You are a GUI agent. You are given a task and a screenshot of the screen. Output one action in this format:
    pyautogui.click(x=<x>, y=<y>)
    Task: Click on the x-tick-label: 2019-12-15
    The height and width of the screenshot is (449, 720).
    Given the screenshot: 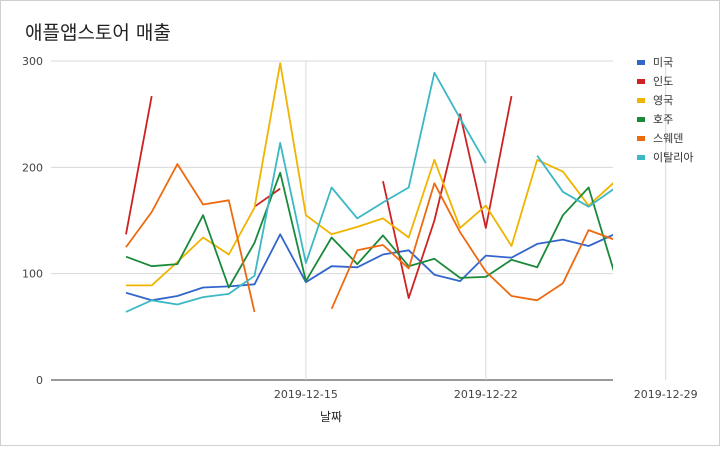 What is the action you would take?
    pyautogui.click(x=306, y=394)
    